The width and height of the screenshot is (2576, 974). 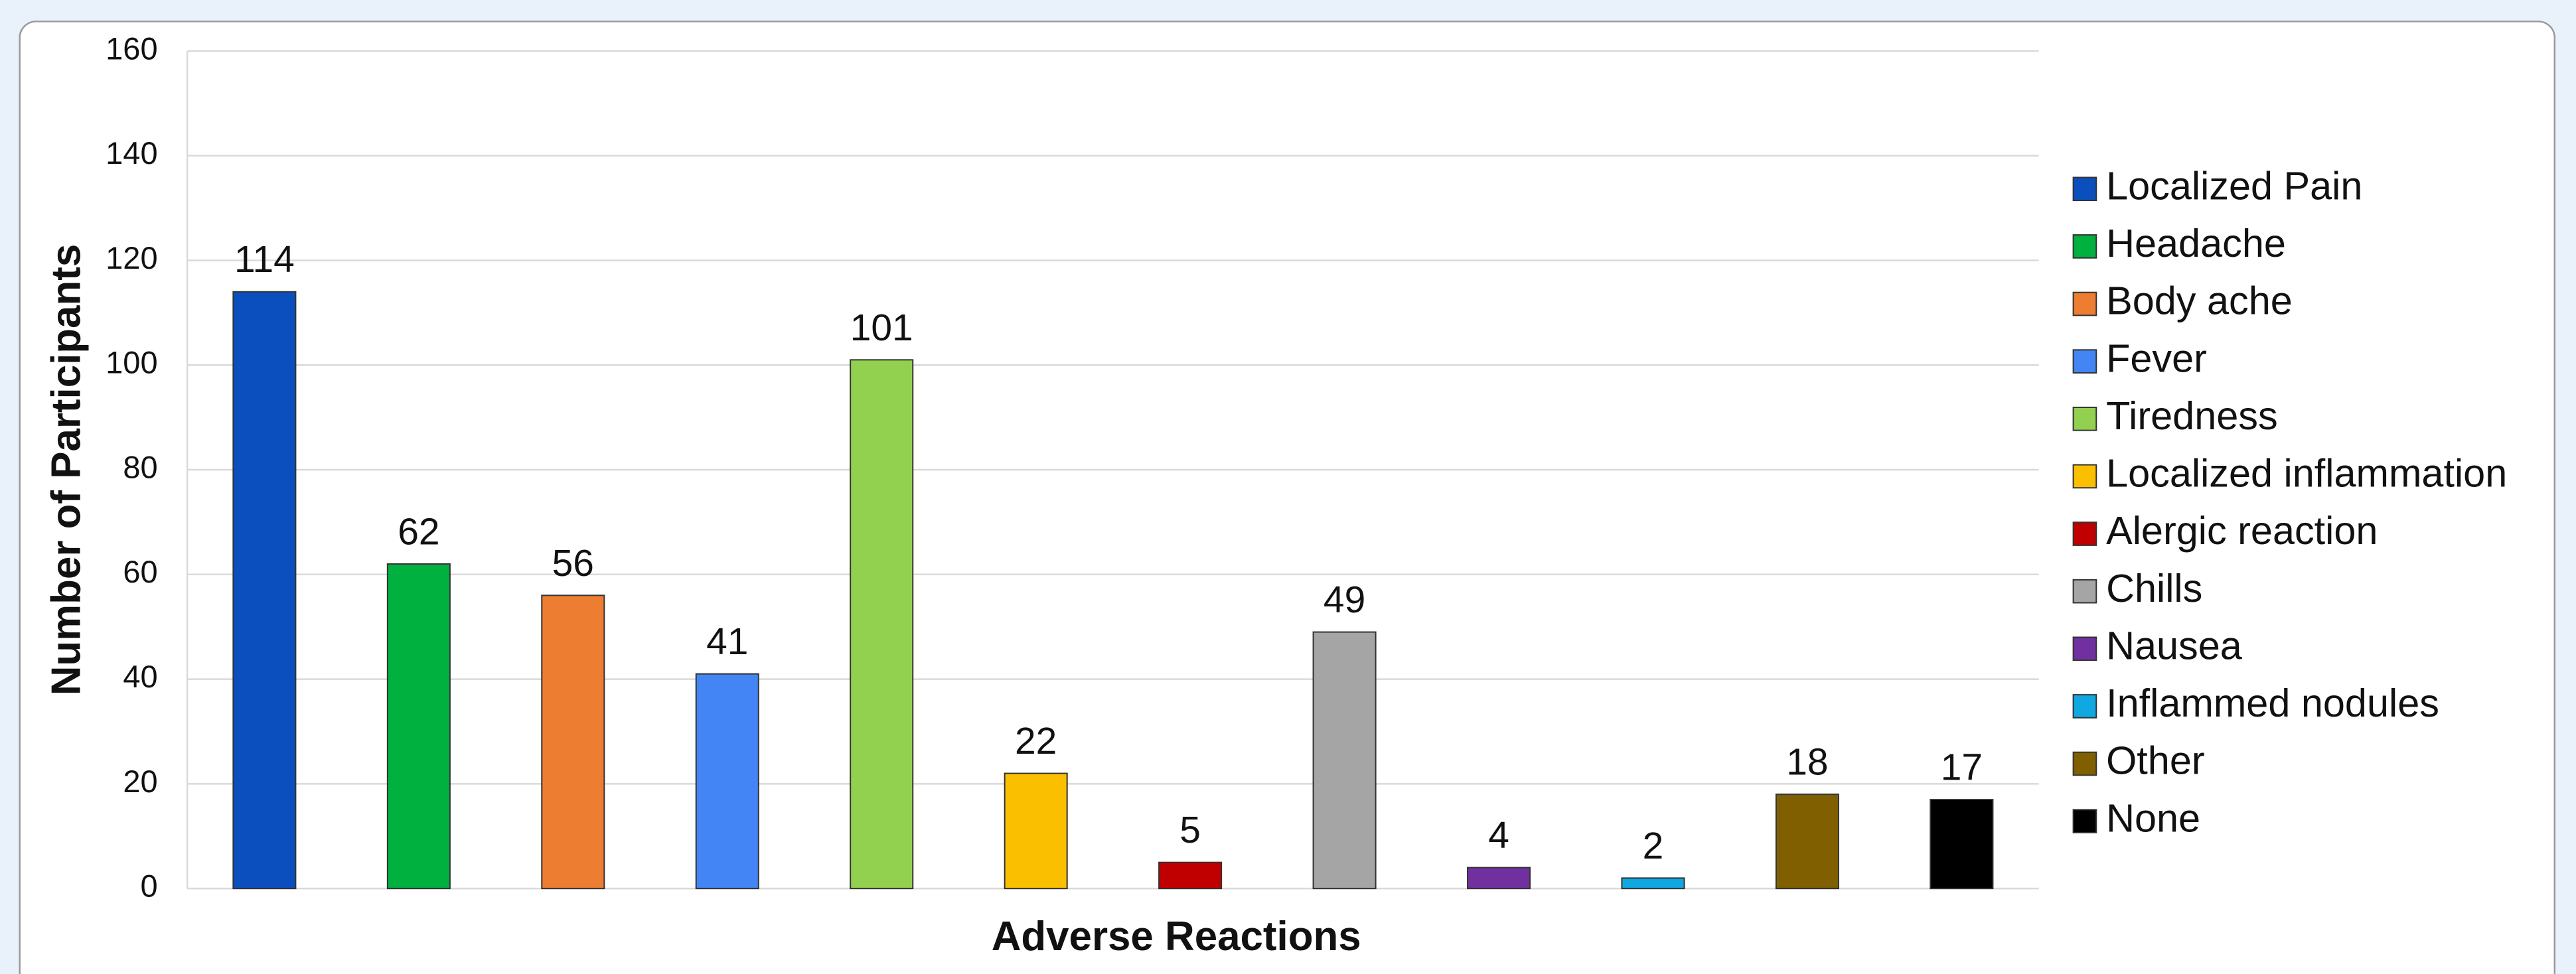 What do you see at coordinates (1499, 835) in the screenshot?
I see `value-label: 4` at bounding box center [1499, 835].